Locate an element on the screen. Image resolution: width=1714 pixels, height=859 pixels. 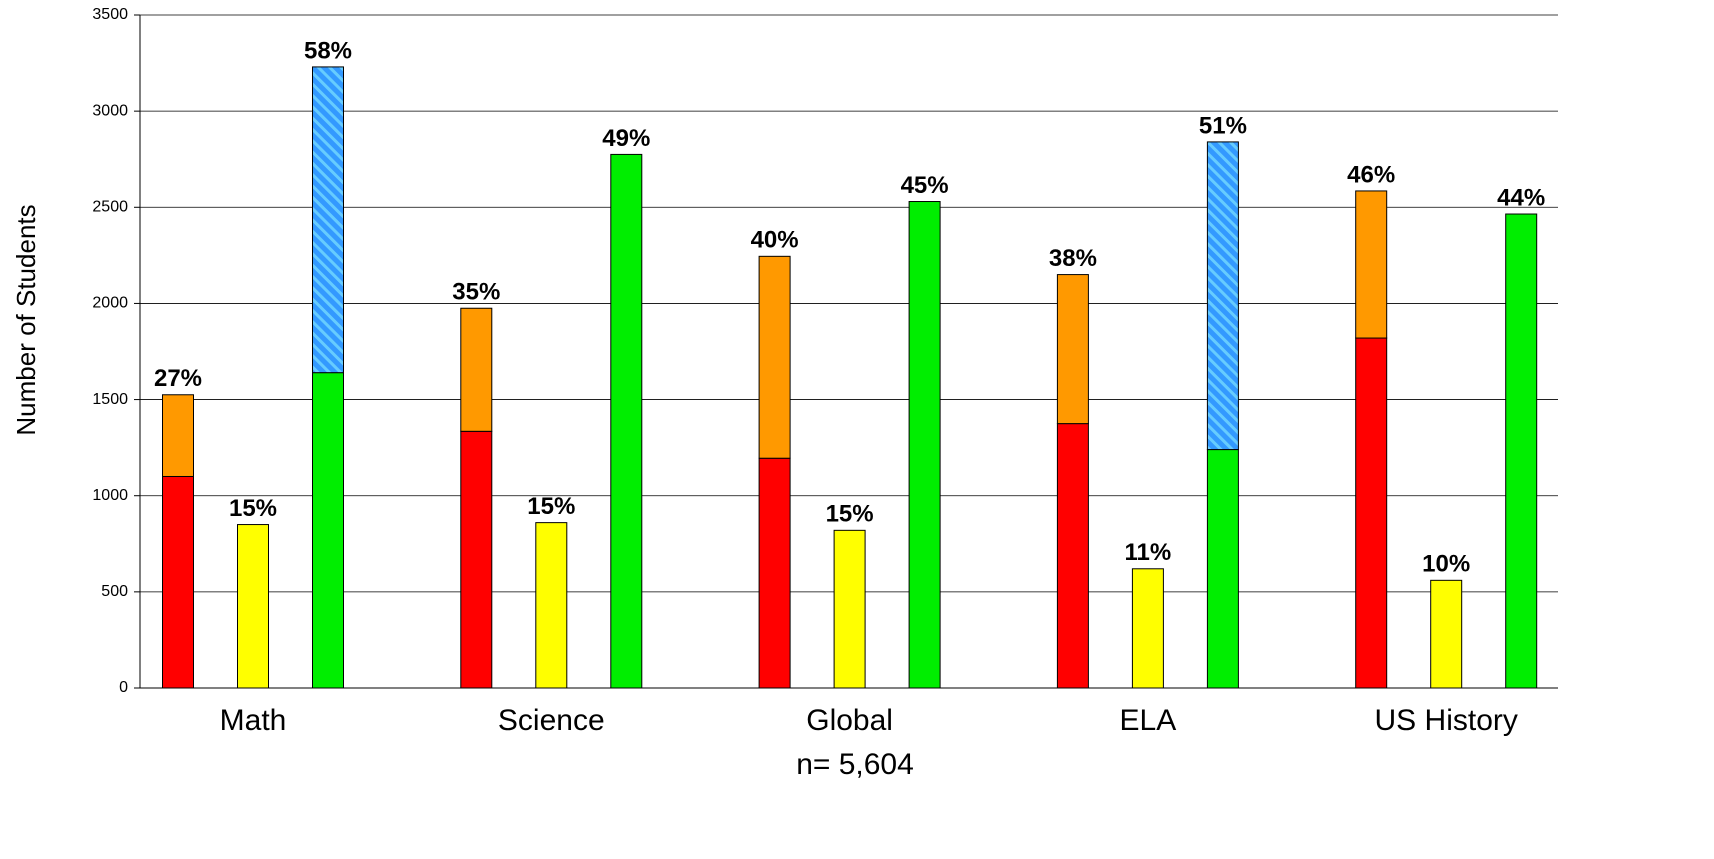
data-label: 11% is located at coordinates (1148, 552).